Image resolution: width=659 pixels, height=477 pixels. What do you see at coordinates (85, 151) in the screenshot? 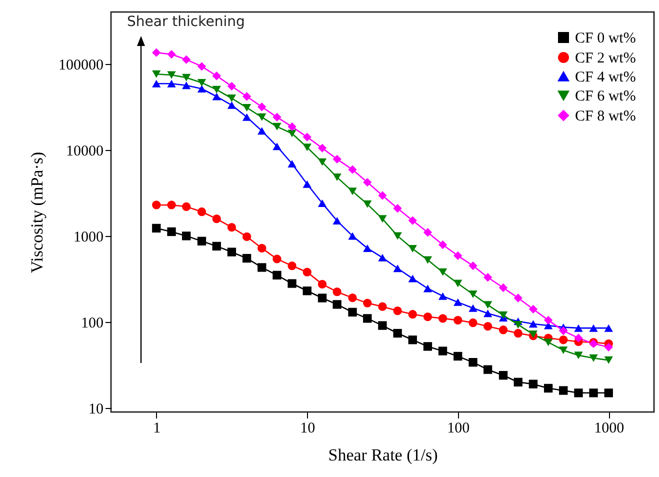
I see `y-tick-label: 10000` at bounding box center [85, 151].